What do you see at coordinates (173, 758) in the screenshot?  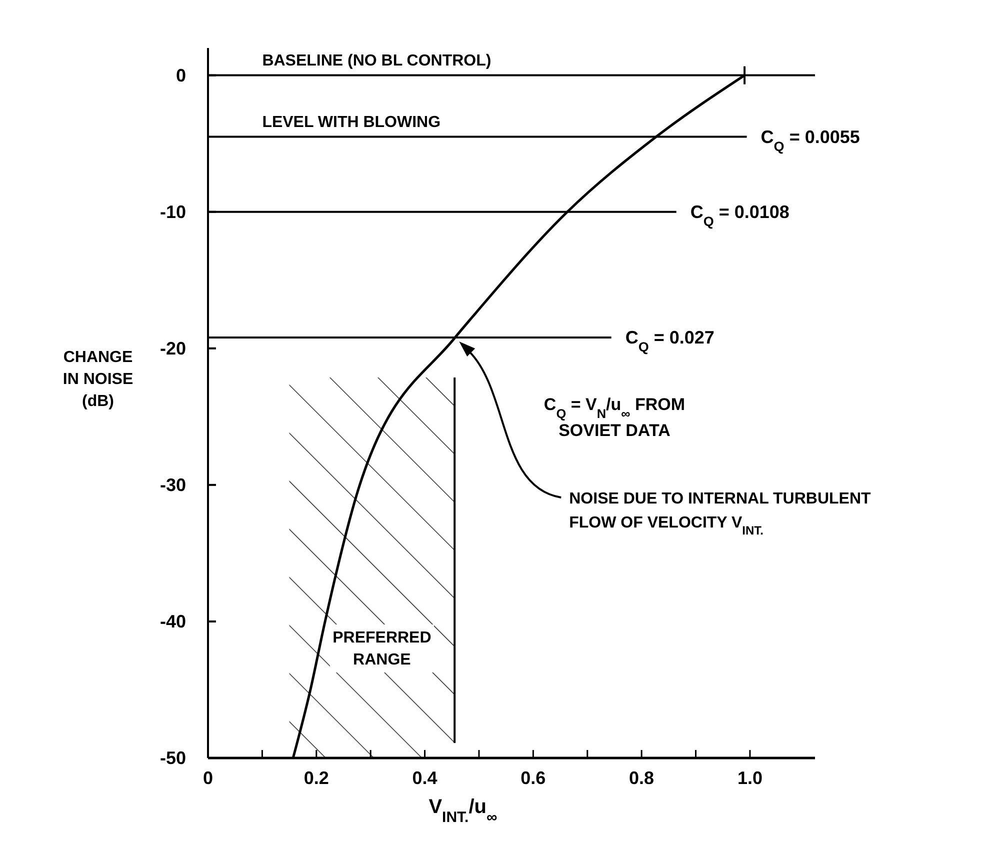 I see `y-tick-label: -50` at bounding box center [173, 758].